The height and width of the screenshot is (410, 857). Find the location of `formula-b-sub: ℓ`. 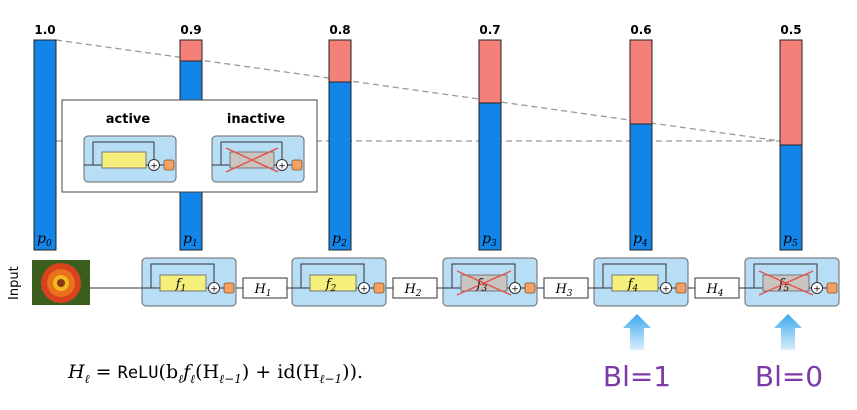

formula-b-sub: ℓ is located at coordinates (180, 379).